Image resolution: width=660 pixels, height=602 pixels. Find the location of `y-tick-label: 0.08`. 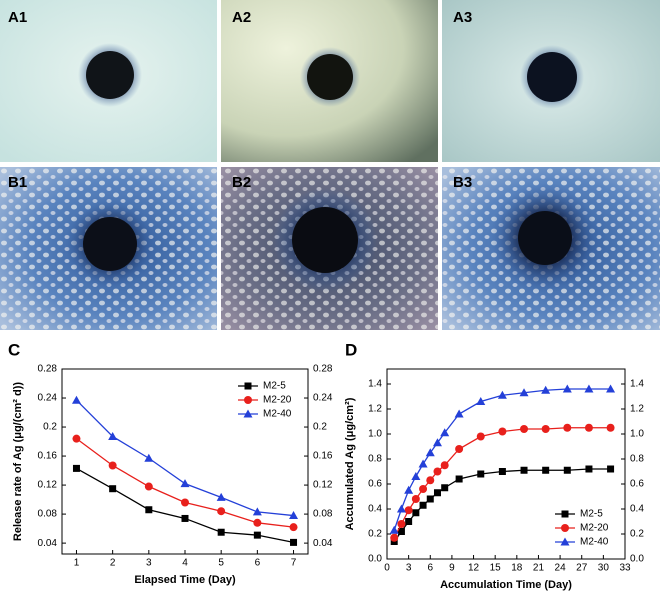

y-tick-label: 0.08 is located at coordinates (48, 514).